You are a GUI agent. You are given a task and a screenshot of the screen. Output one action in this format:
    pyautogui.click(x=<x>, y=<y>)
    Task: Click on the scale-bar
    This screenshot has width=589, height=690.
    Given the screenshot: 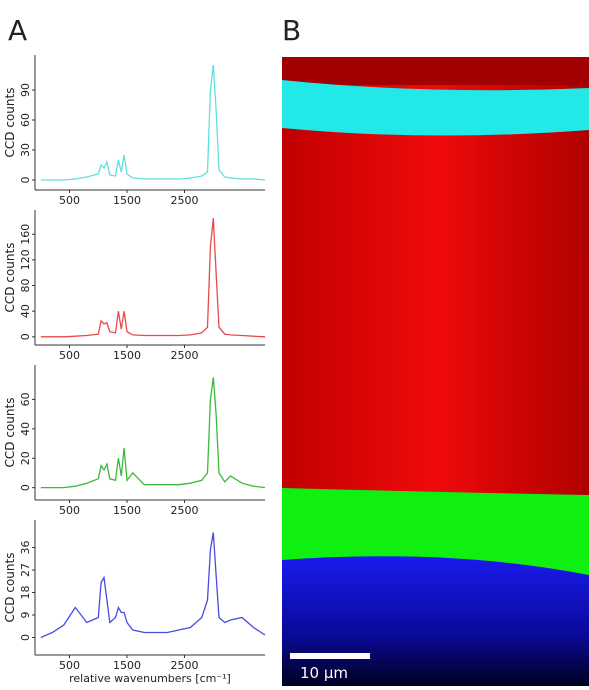 What is the action you would take?
    pyautogui.click(x=330, y=656)
    